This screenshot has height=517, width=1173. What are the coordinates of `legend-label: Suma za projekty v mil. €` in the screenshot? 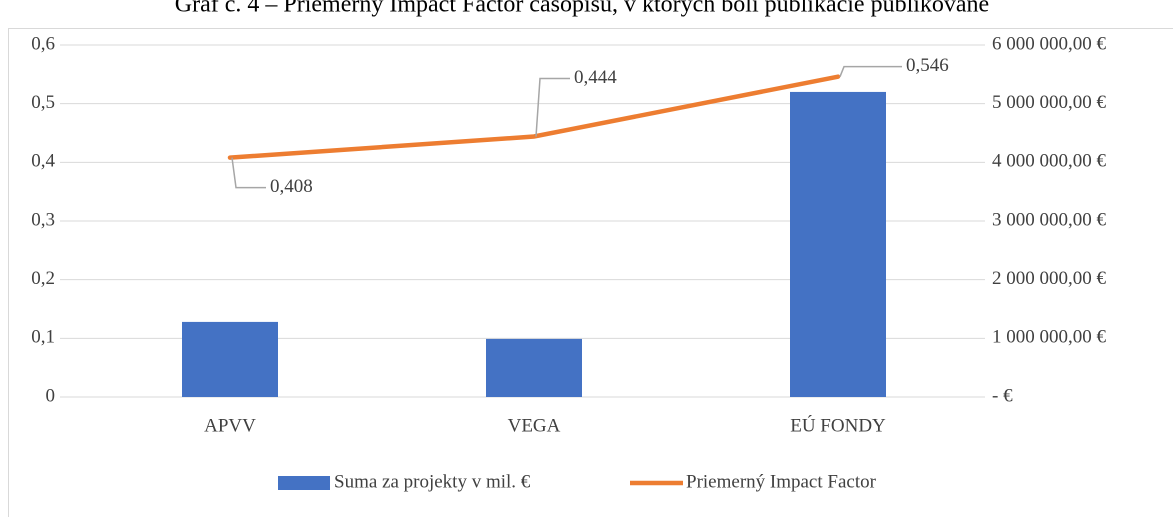 It's located at (432, 481).